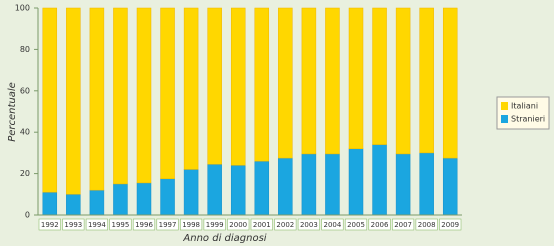 Image resolution: width=554 pixels, height=246 pixels. I want to click on x-tick-label: 2009, so click(450, 225).